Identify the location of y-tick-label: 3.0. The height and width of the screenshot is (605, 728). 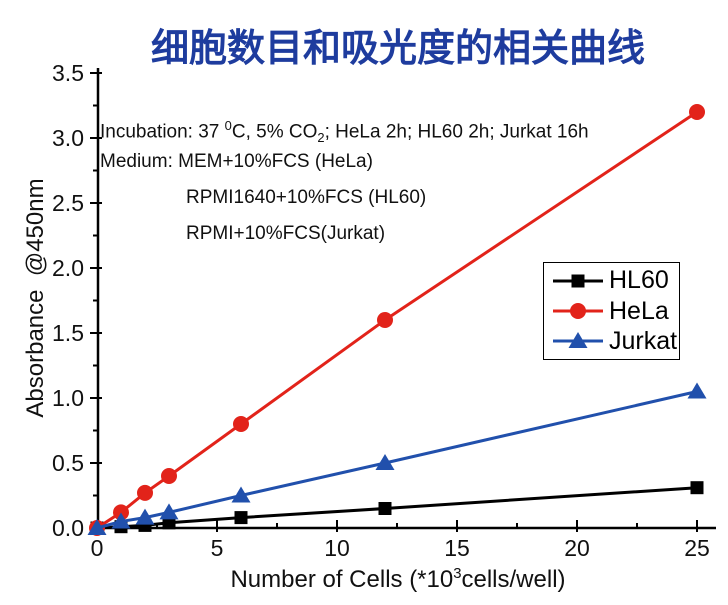
(68, 138).